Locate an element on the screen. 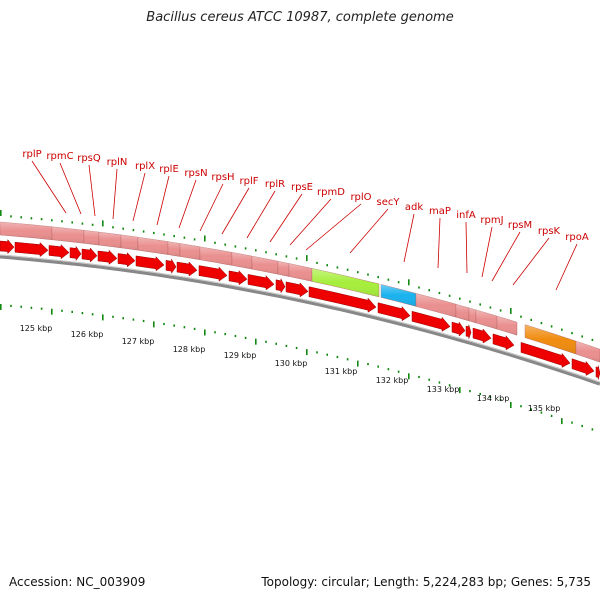 The width and height of the screenshot is (600, 600). gene-label-rplF: rplF is located at coordinates (249, 181).